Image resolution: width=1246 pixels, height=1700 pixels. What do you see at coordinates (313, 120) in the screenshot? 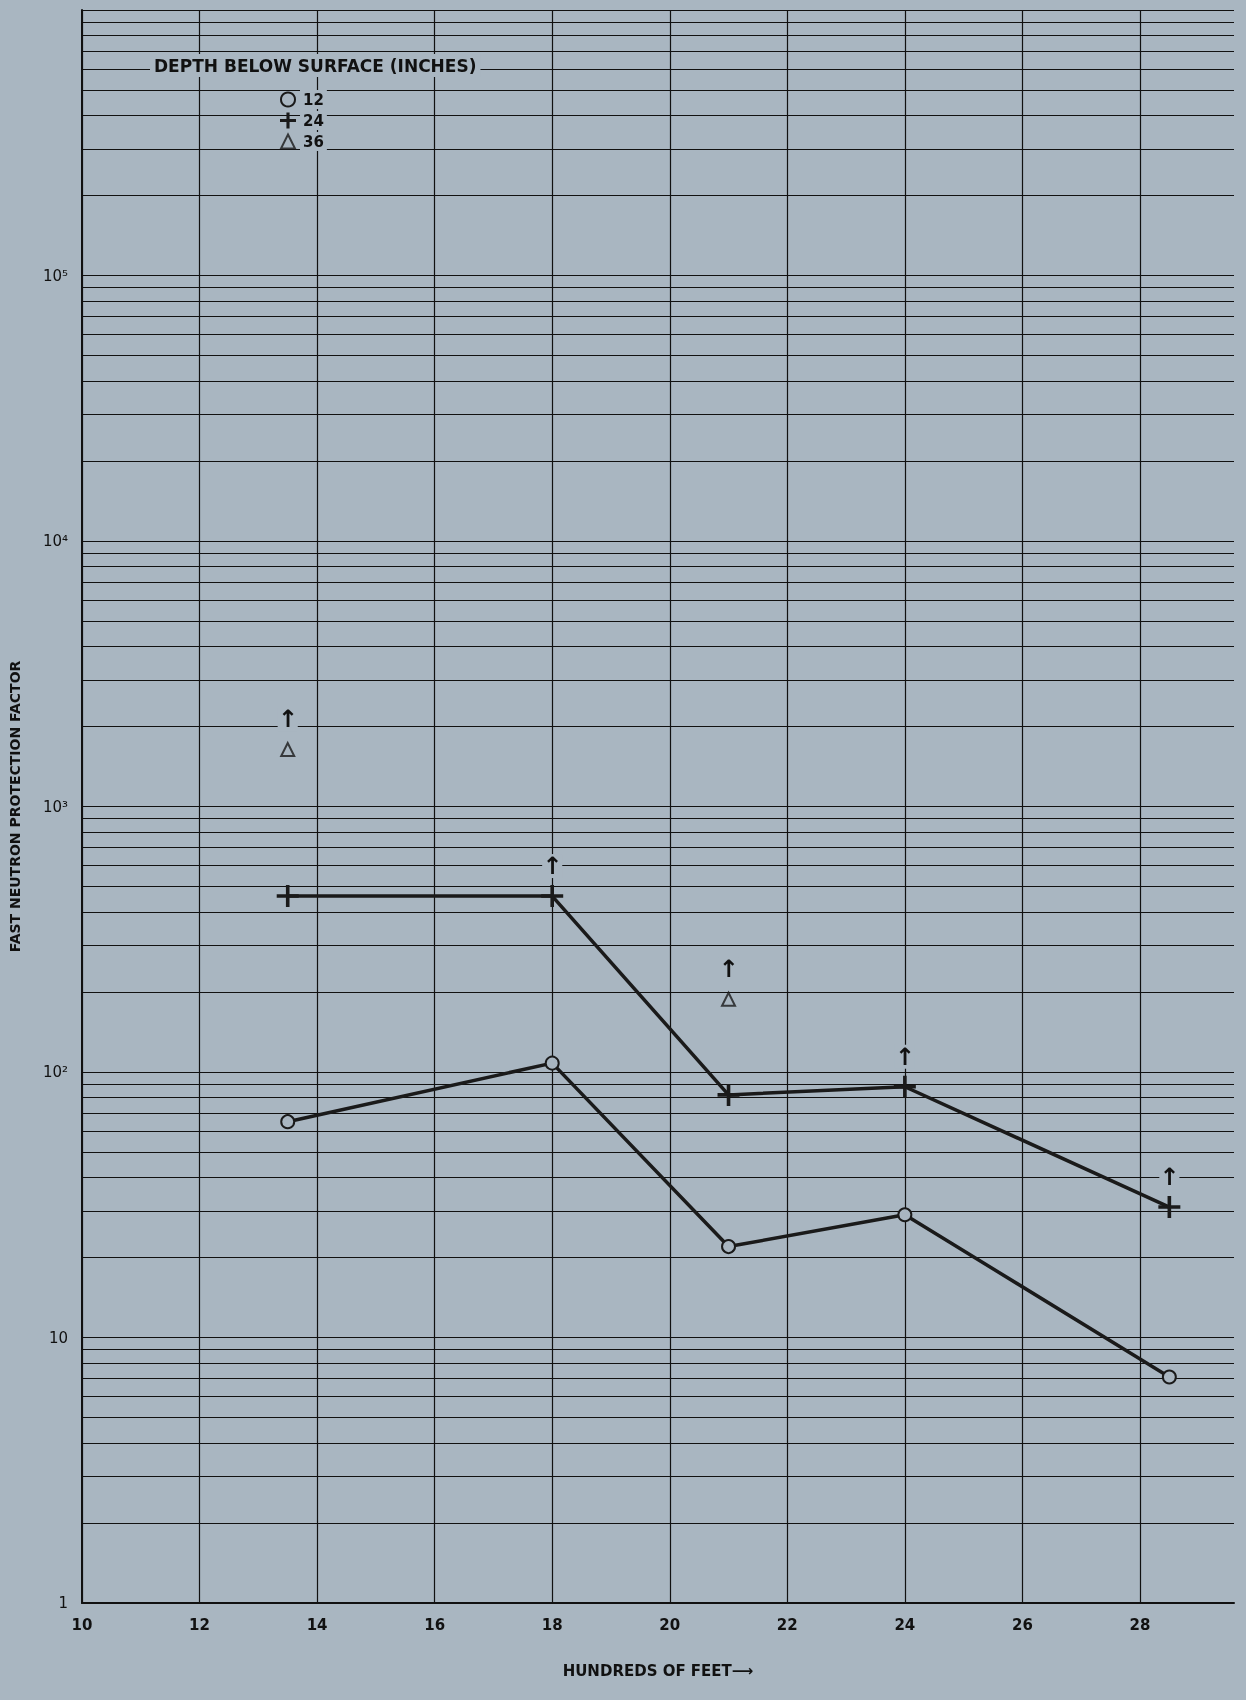
I see `legend-label: 24` at bounding box center [313, 120].